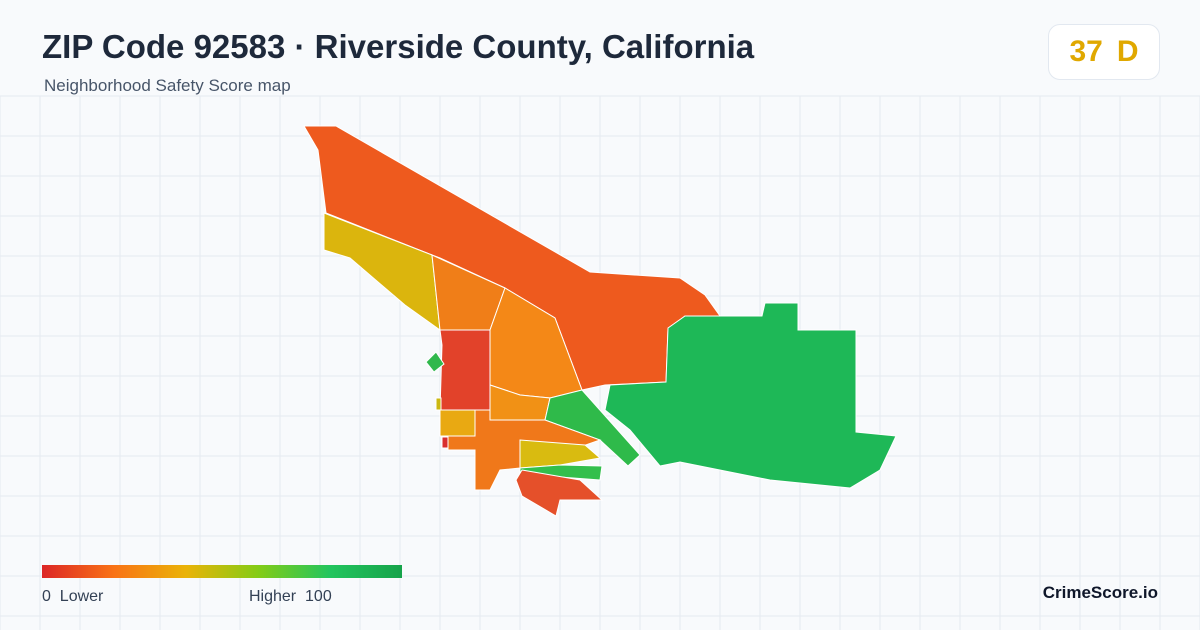 The width and height of the screenshot is (1200, 630). I want to click on score-grade: D, so click(1127, 51).